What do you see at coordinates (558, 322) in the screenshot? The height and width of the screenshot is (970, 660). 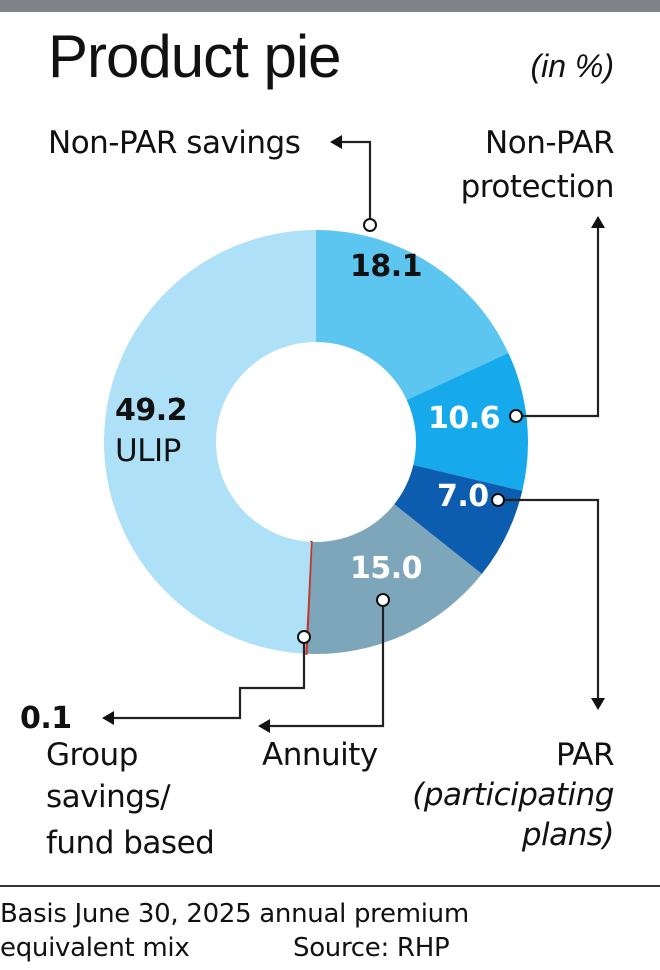 I see `leader-nonpar-protection` at bounding box center [558, 322].